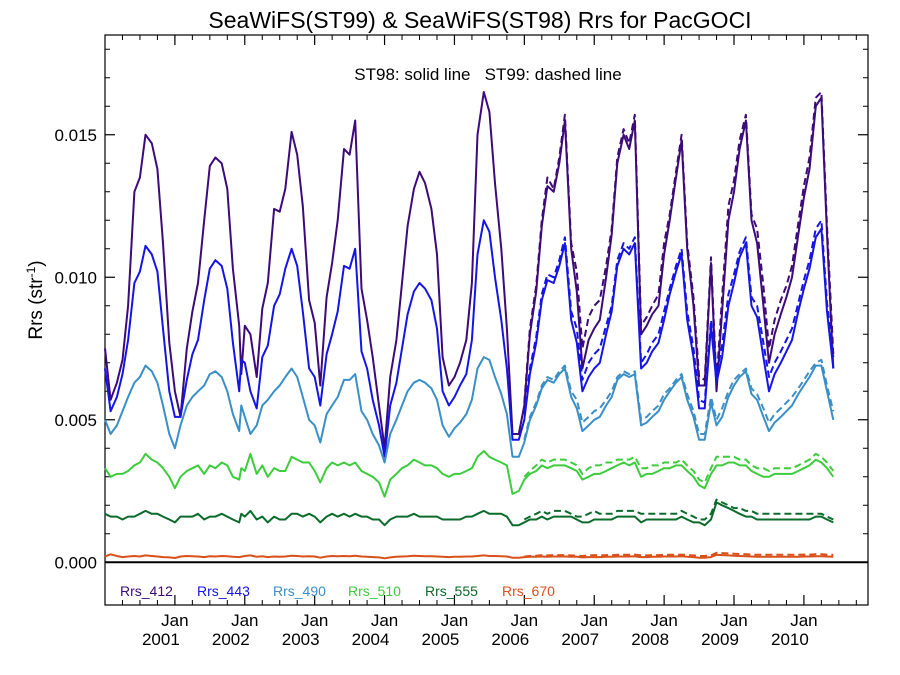 This screenshot has height=675, width=900. What do you see at coordinates (487, 74) in the screenshot?
I see `line-style-annotation: ST98: solid line ST99: dashed line` at bounding box center [487, 74].